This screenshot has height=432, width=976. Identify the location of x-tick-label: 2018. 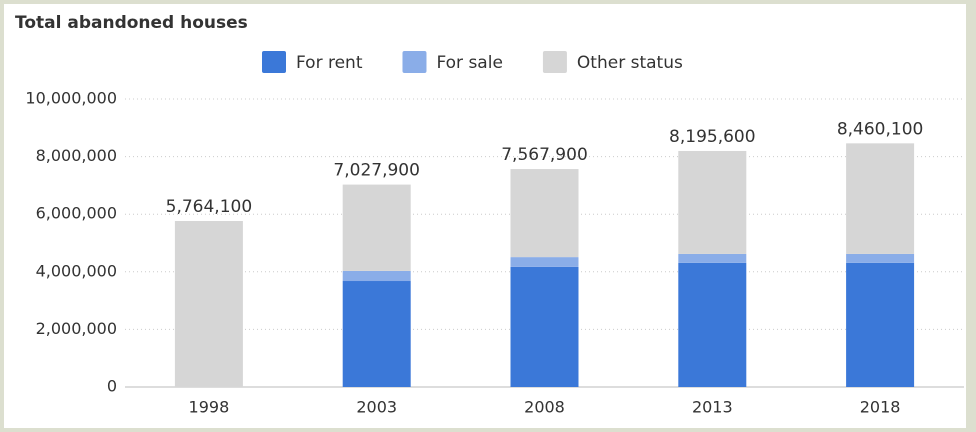
(880, 407).